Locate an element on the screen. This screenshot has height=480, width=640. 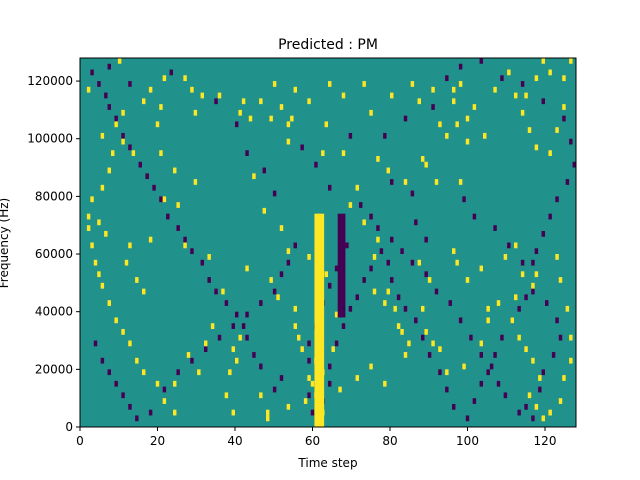
x-axis-label: Time step is located at coordinates (327, 463).